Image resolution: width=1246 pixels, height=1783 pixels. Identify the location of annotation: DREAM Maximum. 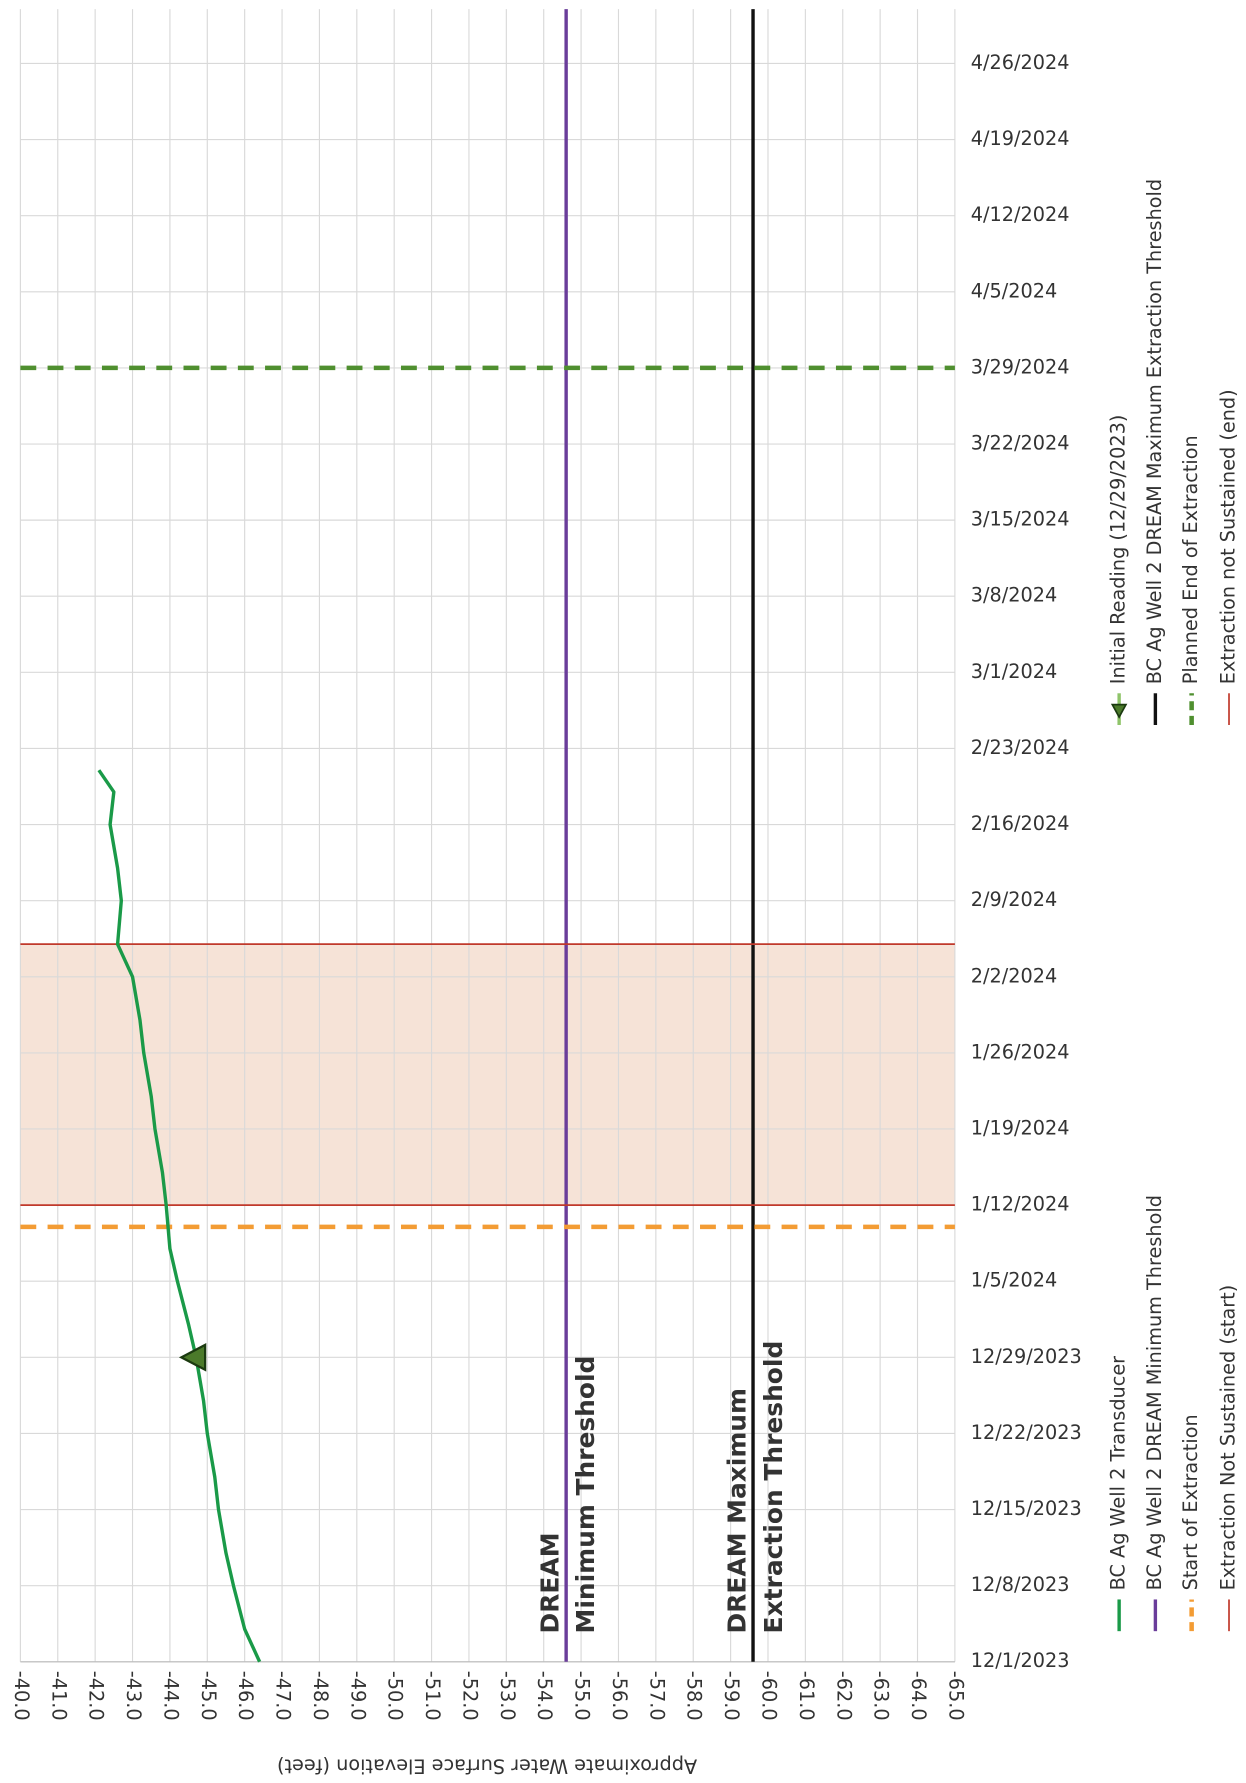
(737, 1510).